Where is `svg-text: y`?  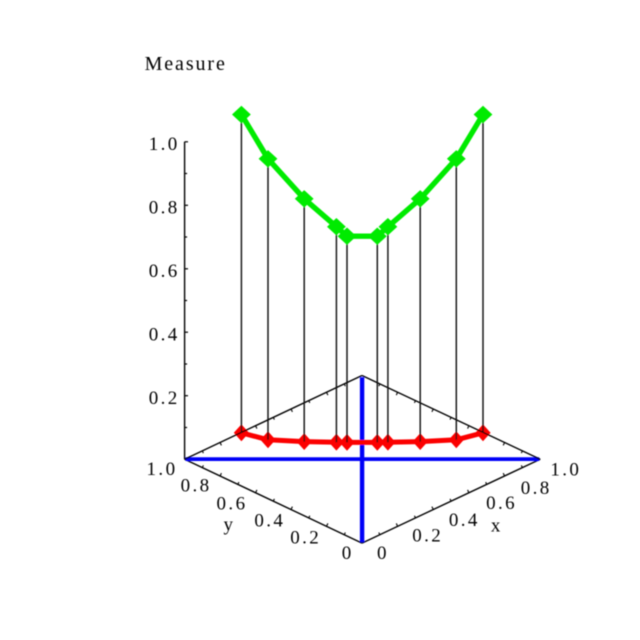 svg-text: y is located at coordinates (230, 525).